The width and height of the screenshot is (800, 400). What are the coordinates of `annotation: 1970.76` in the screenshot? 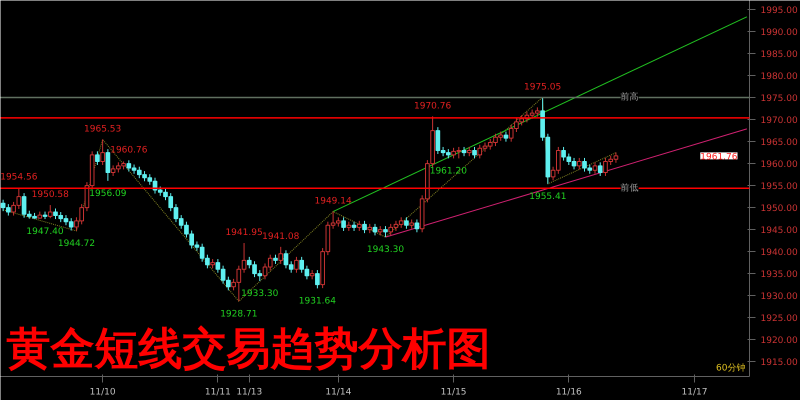 It's located at (433, 106).